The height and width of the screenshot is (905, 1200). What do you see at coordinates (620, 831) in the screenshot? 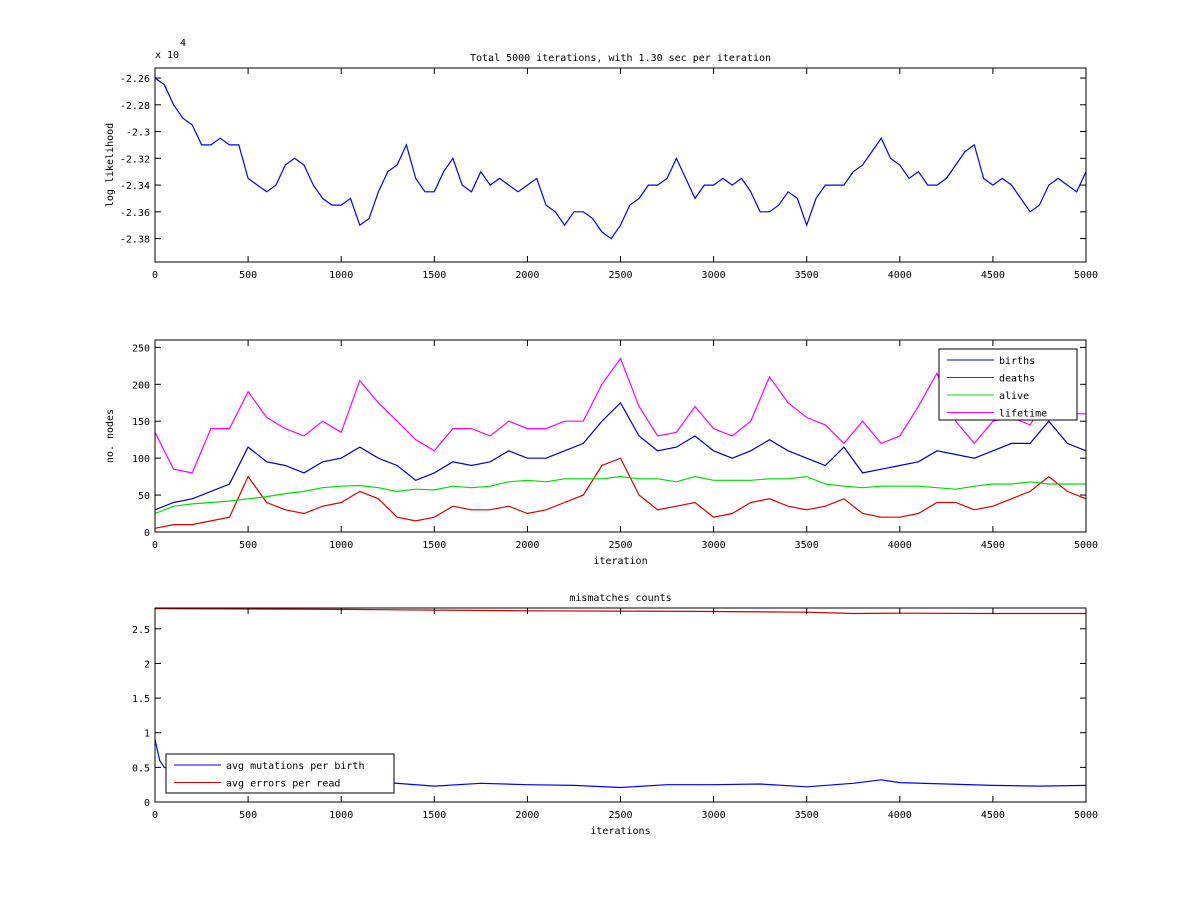
I see `x-axis-label: iterations` at bounding box center [620, 831].